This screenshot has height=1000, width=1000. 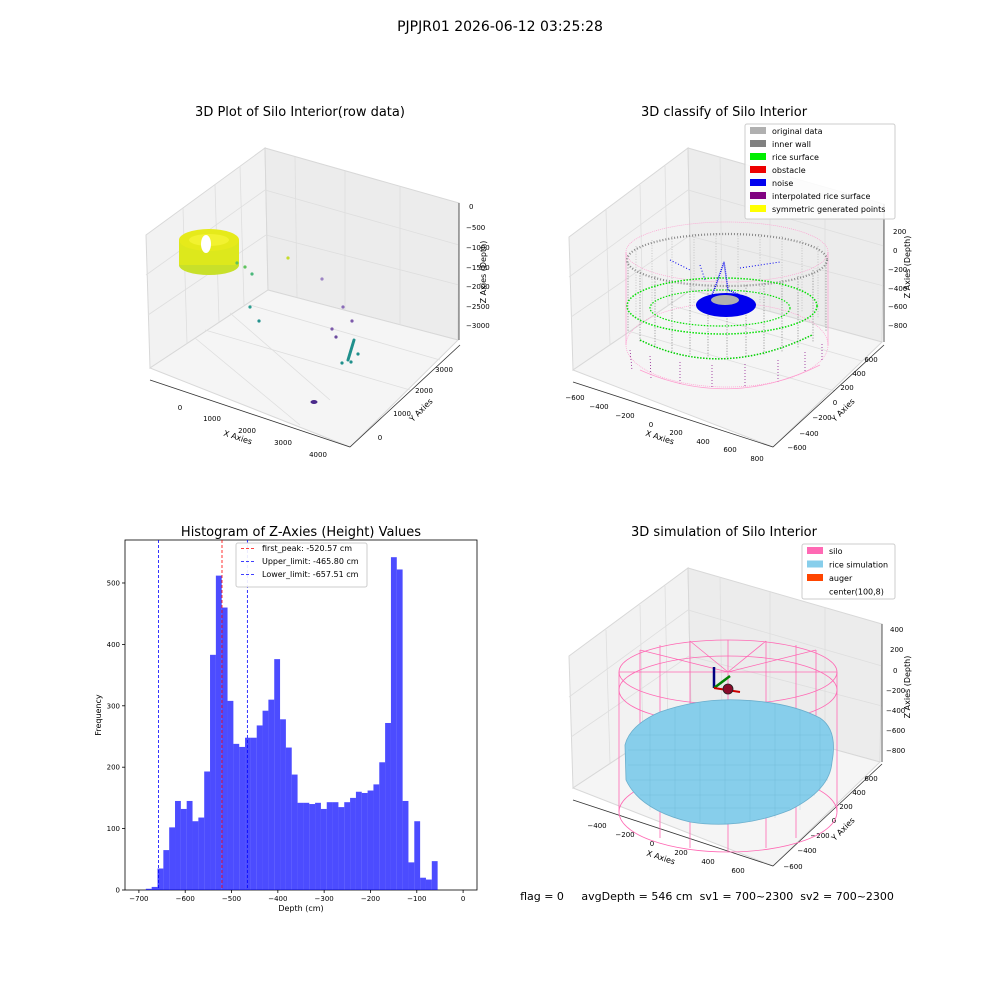 I want to click on simulation-legend-label: center(100,8), so click(x=856, y=592).